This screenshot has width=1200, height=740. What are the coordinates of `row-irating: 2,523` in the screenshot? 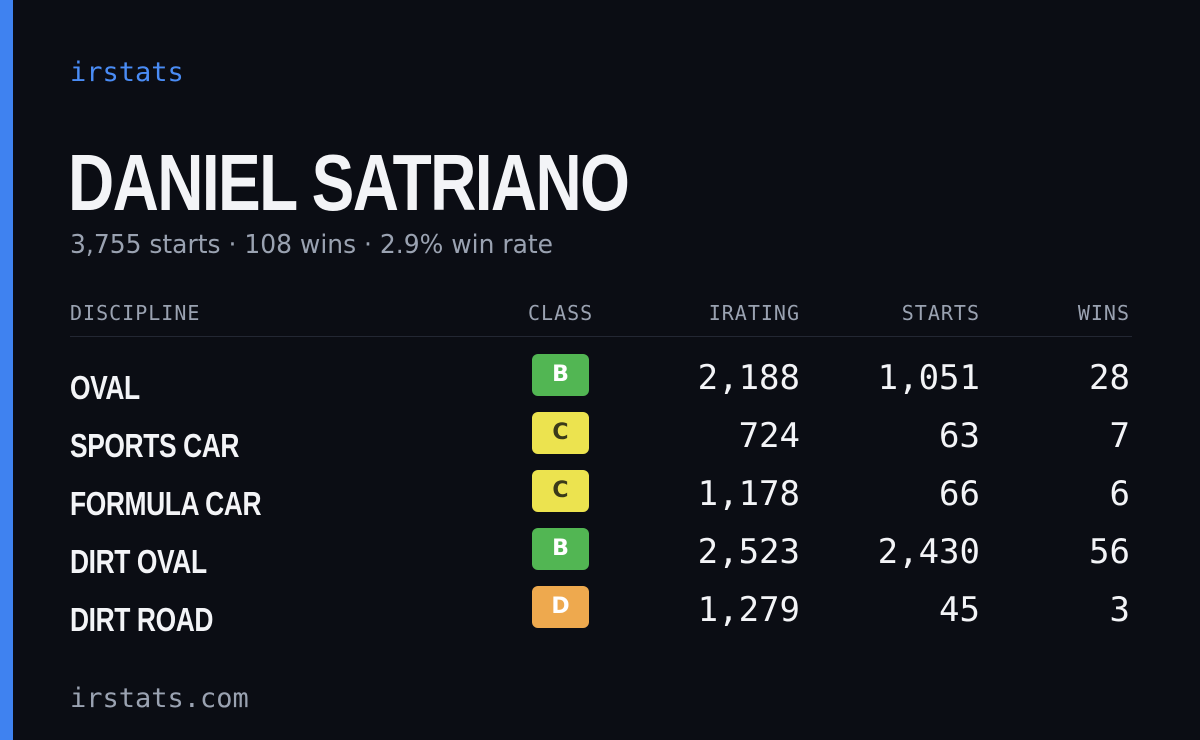 It's located at (748, 552).